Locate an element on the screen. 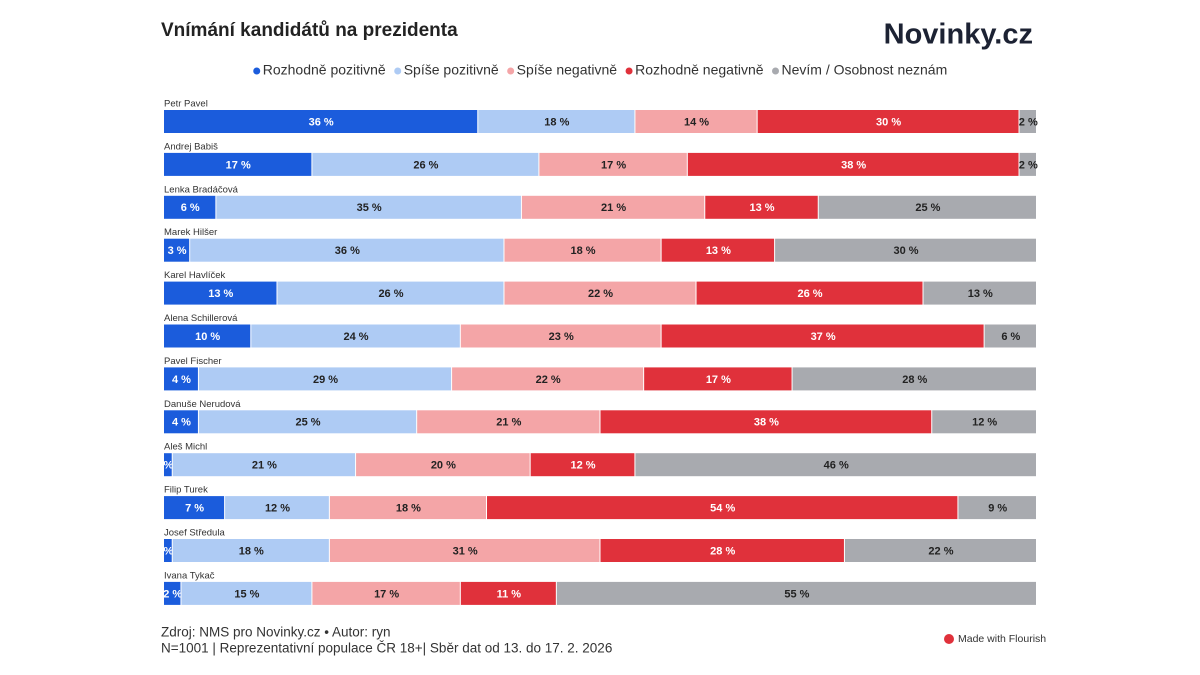  legend-label: Spíše pozitivně is located at coordinates (451, 70).